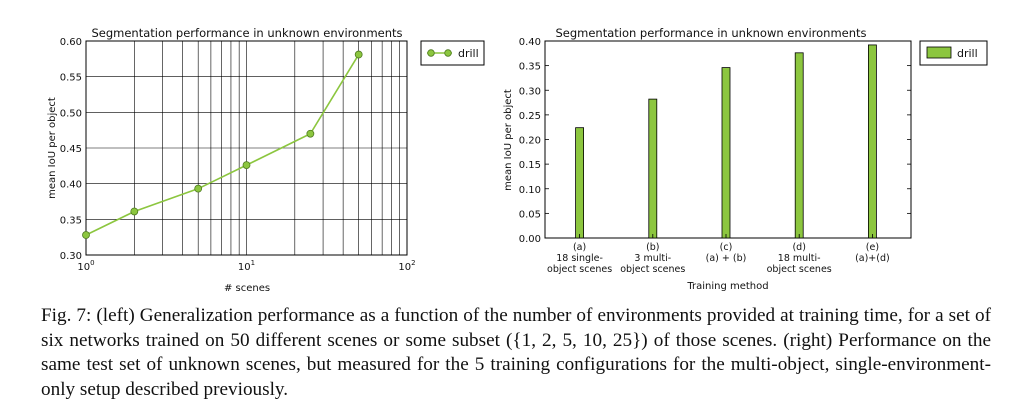  I want to click on x-tick-label: (a)+(d), so click(872, 258).